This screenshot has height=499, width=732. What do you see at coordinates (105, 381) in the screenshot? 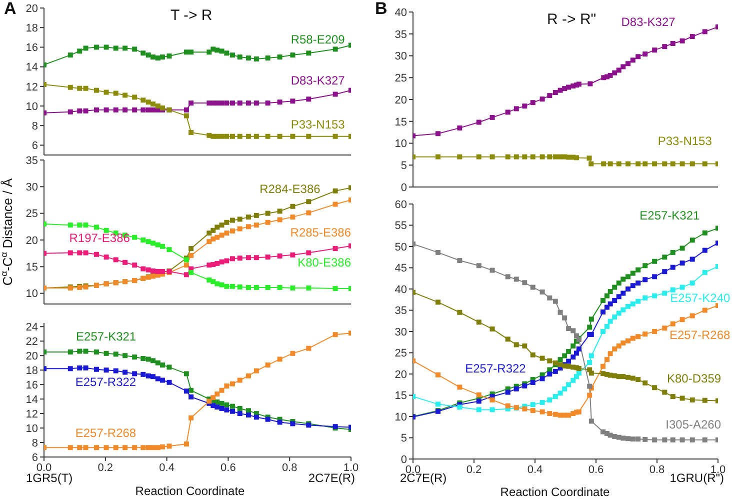
I see `series-label: E257-R322` at bounding box center [105, 381].